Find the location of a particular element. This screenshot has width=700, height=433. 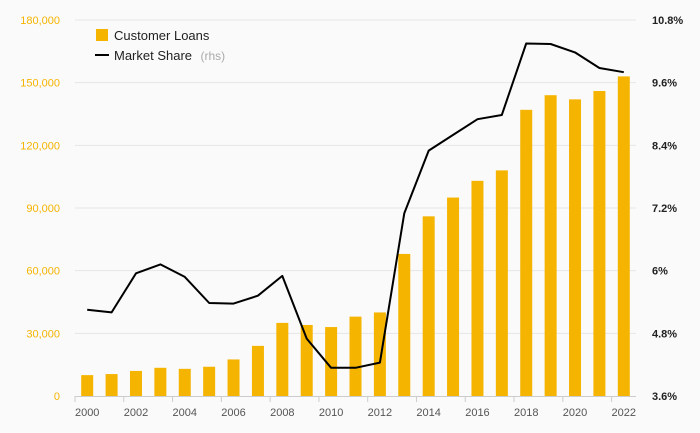

x-tick-label: 2006 is located at coordinates (233, 413).